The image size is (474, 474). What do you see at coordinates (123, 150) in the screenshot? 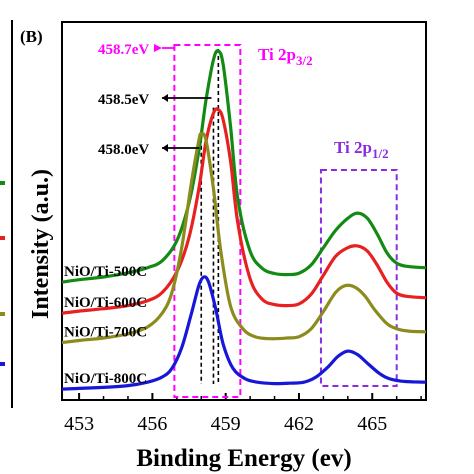
I see `peak-label-3: 458.0eV` at bounding box center [123, 150].